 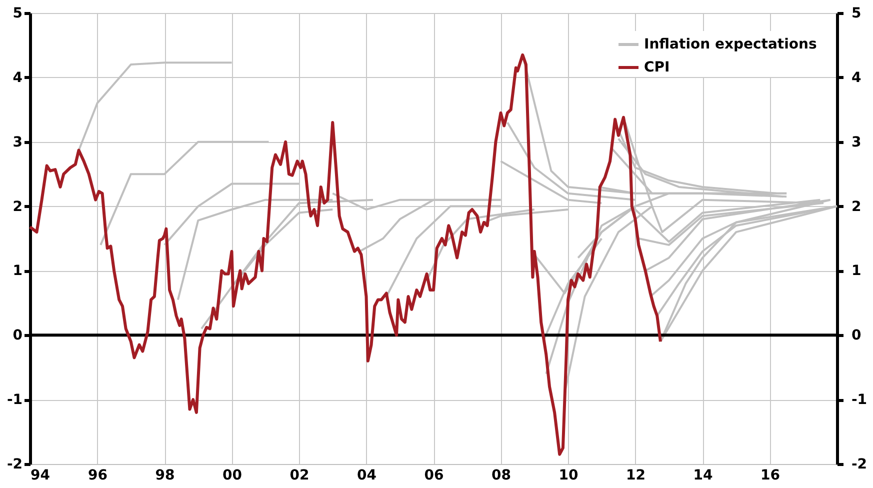 What do you see at coordinates (367, 476) in the screenshot?
I see `x-tick-label: 04` at bounding box center [367, 476].